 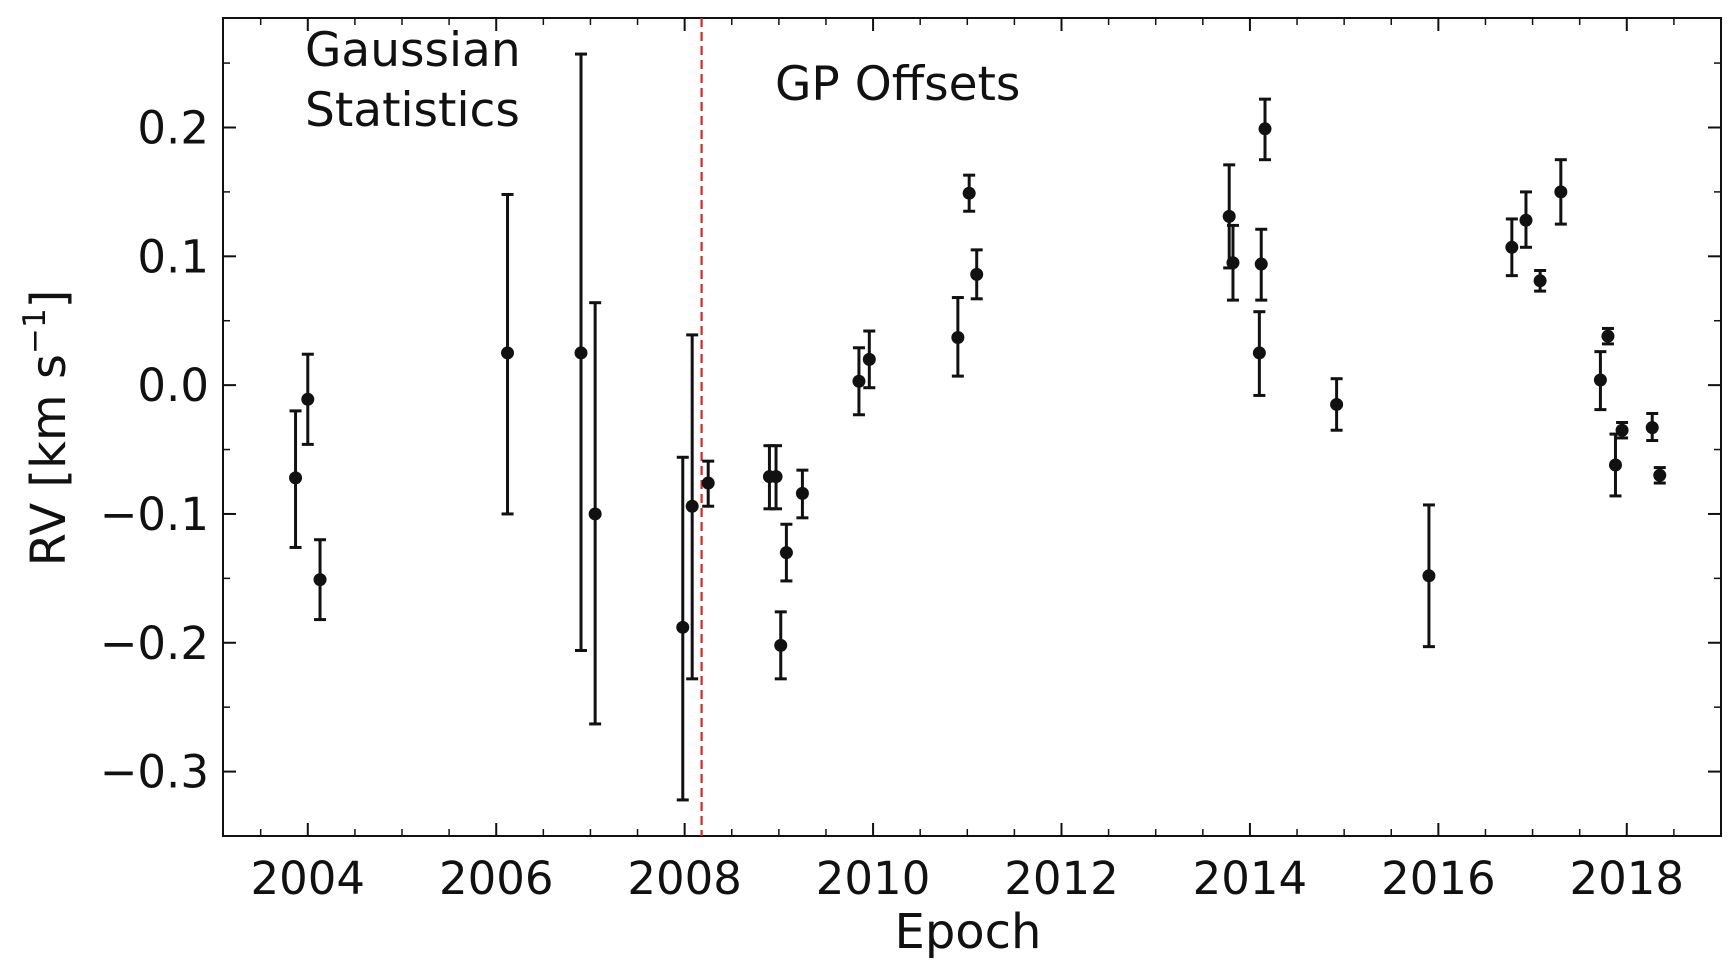 What do you see at coordinates (412, 110) in the screenshot?
I see `annotation-gaussian-line2: Statistics` at bounding box center [412, 110].